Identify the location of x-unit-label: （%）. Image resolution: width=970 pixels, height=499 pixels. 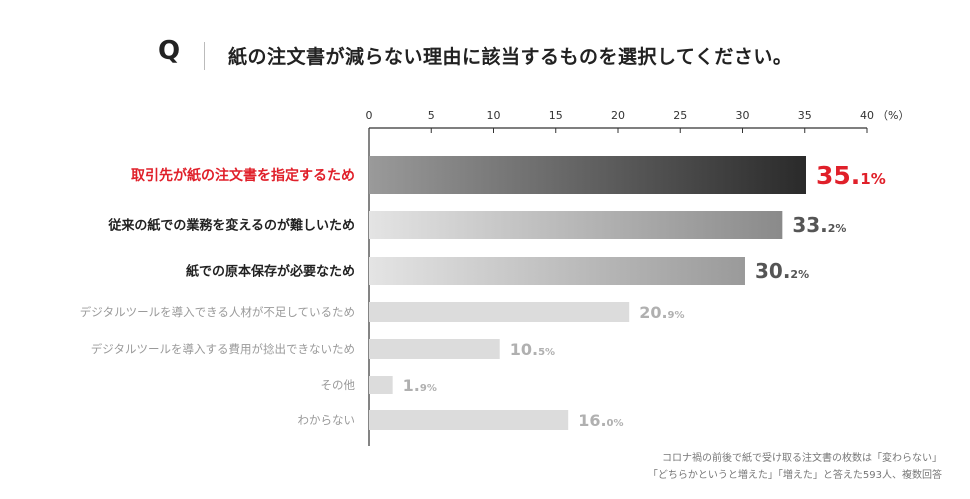
(893, 115).